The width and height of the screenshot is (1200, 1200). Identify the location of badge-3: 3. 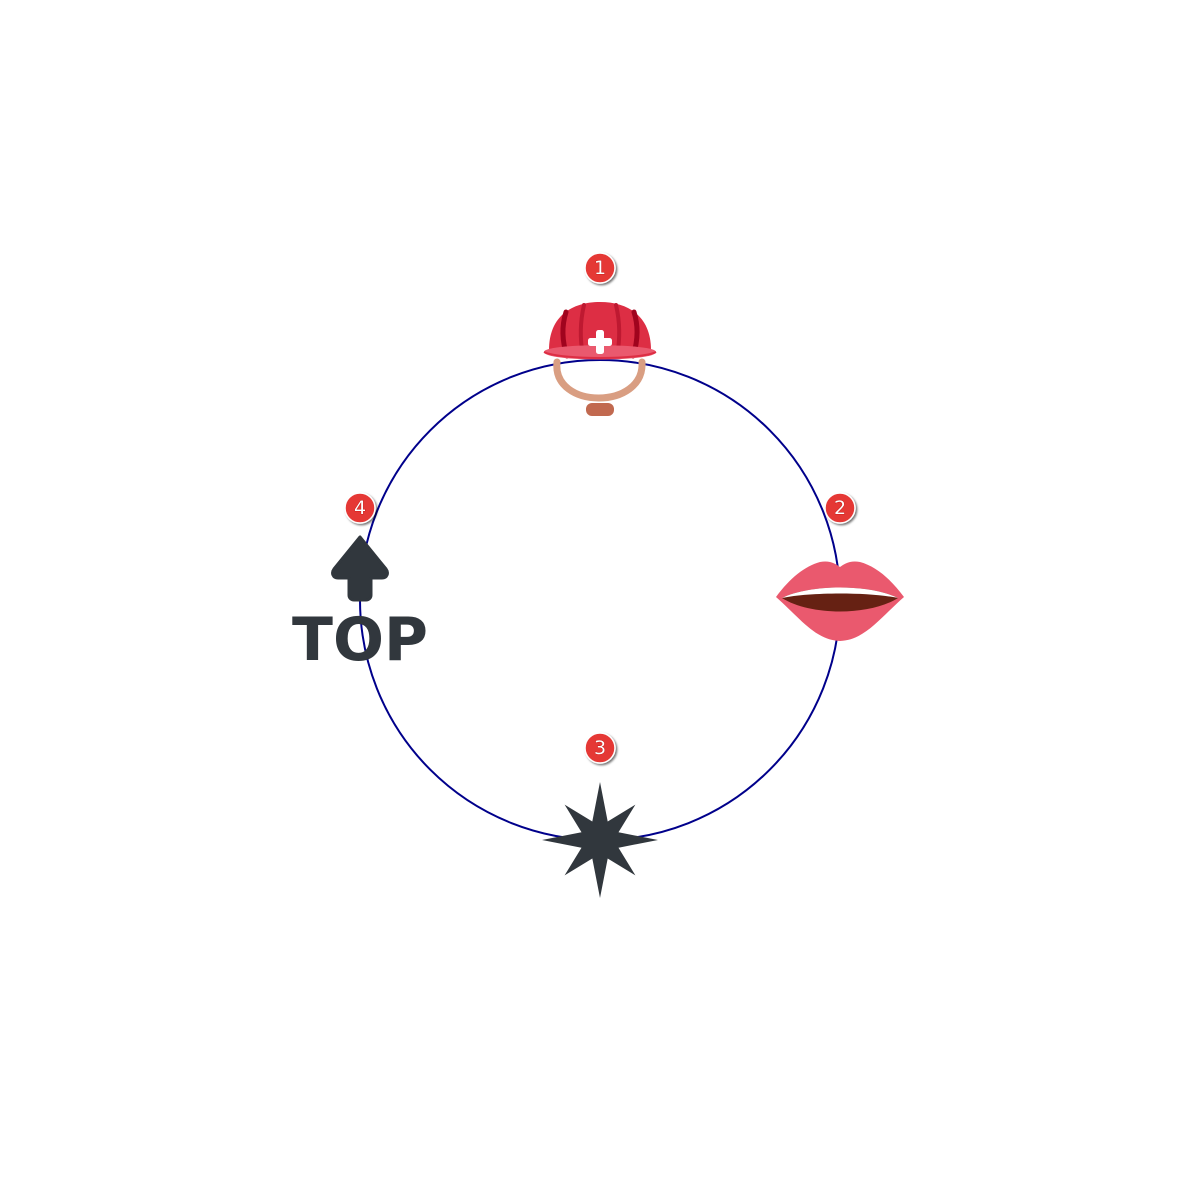
(600, 748).